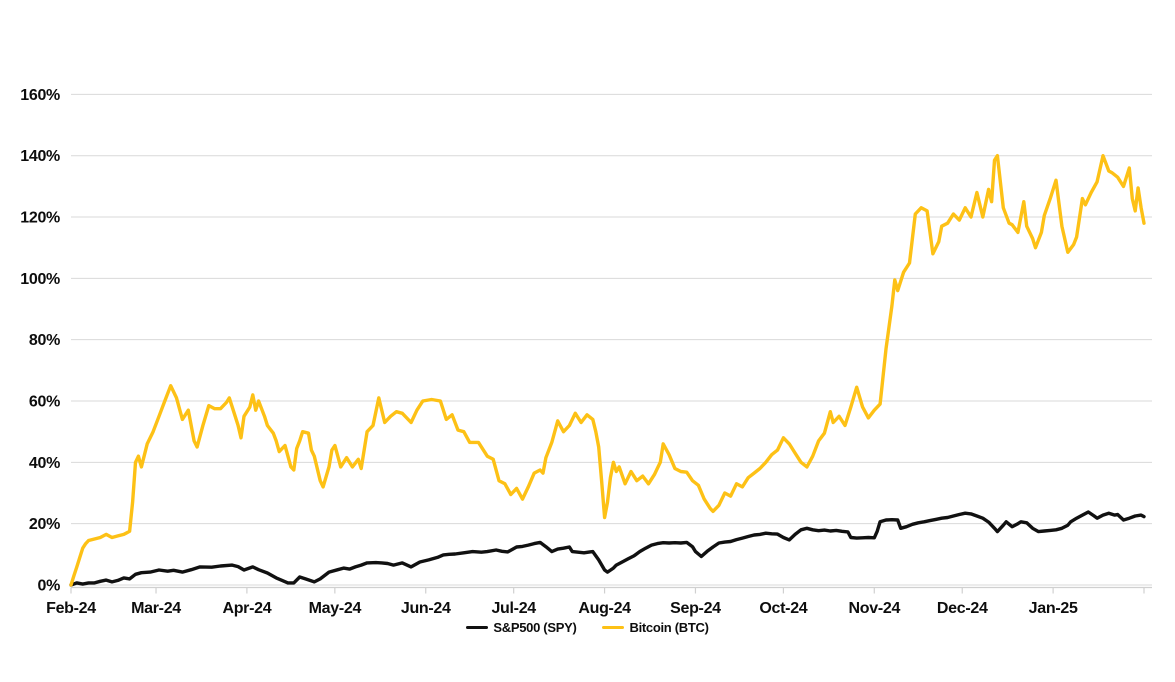  I want to click on y-tick-label: 120%, so click(40, 218).